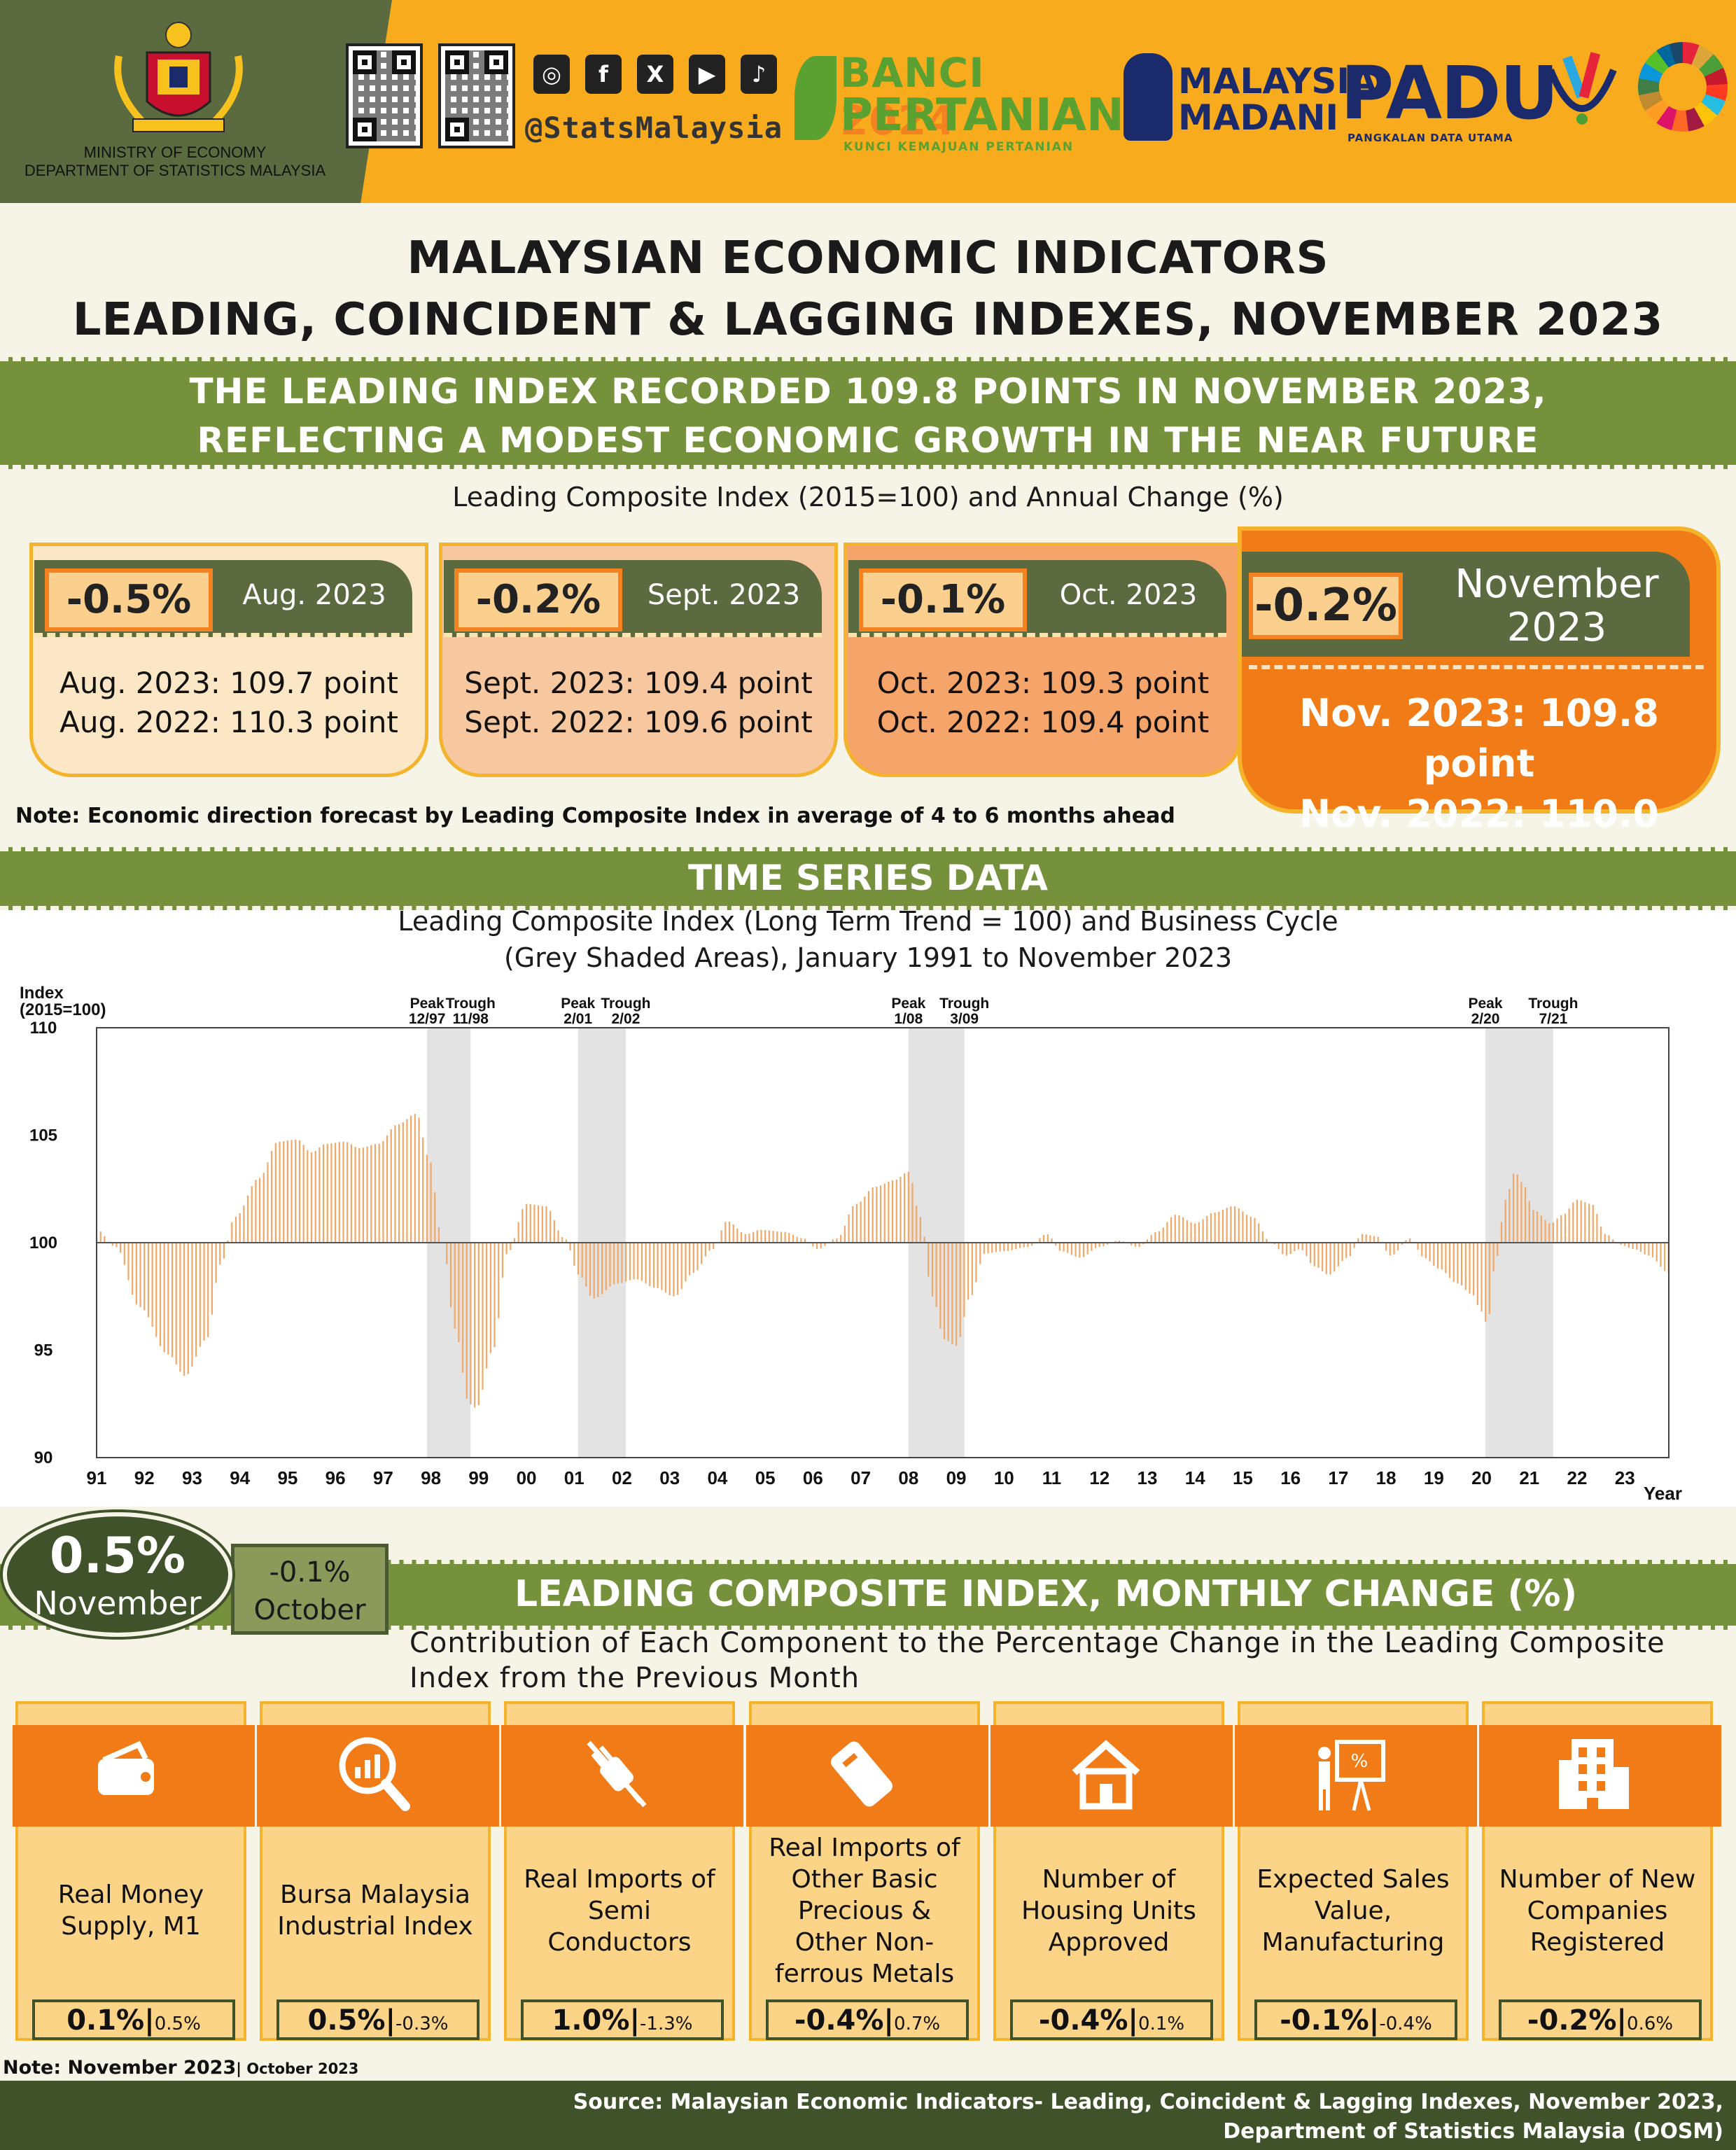  I want to click on padu-tagline: PANGKALAN DATA UTAMA, so click(1430, 138).